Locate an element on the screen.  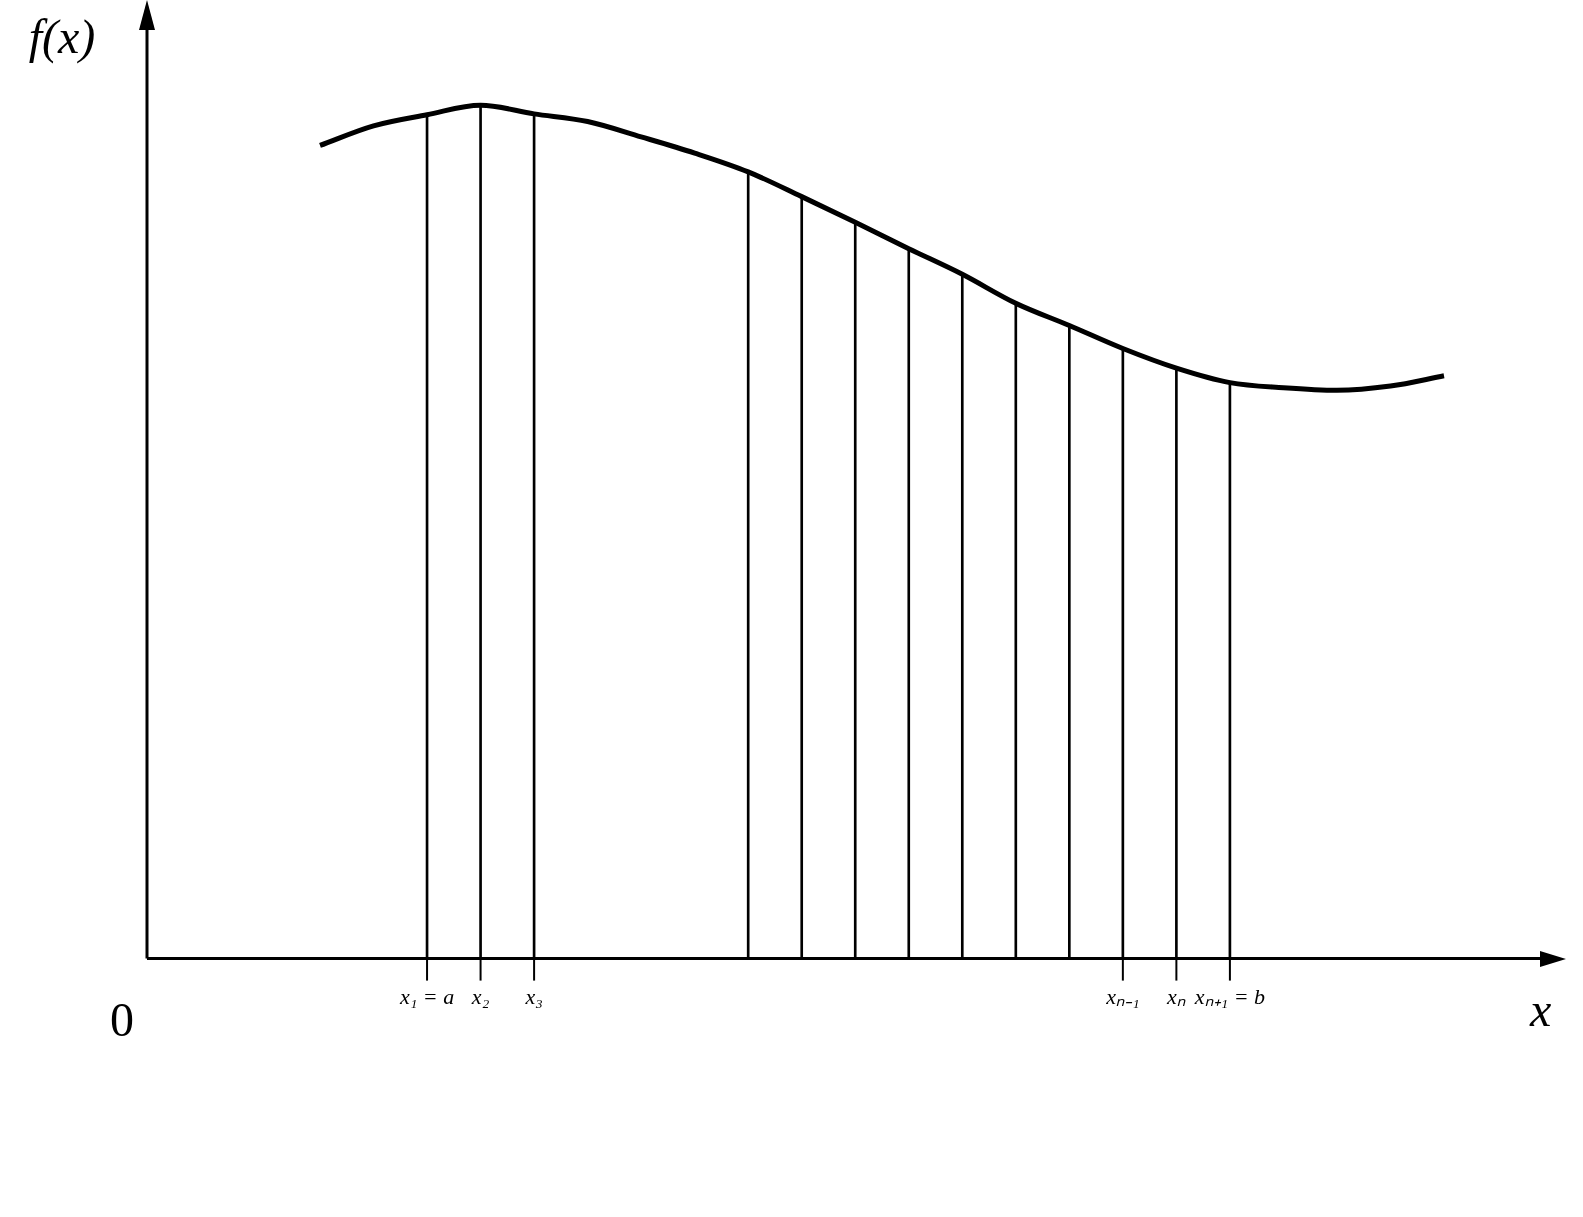
x-tick-label: x₁ = a is located at coordinates (426, 996).